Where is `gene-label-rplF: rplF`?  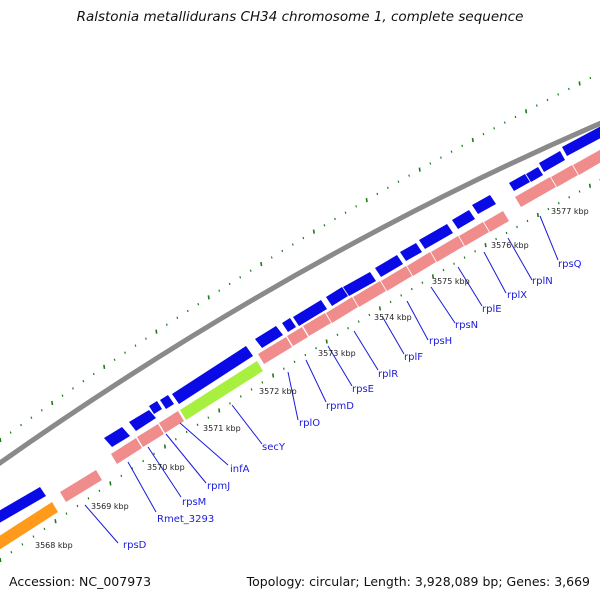
gene-label-rplF: rplF is located at coordinates (413, 357).